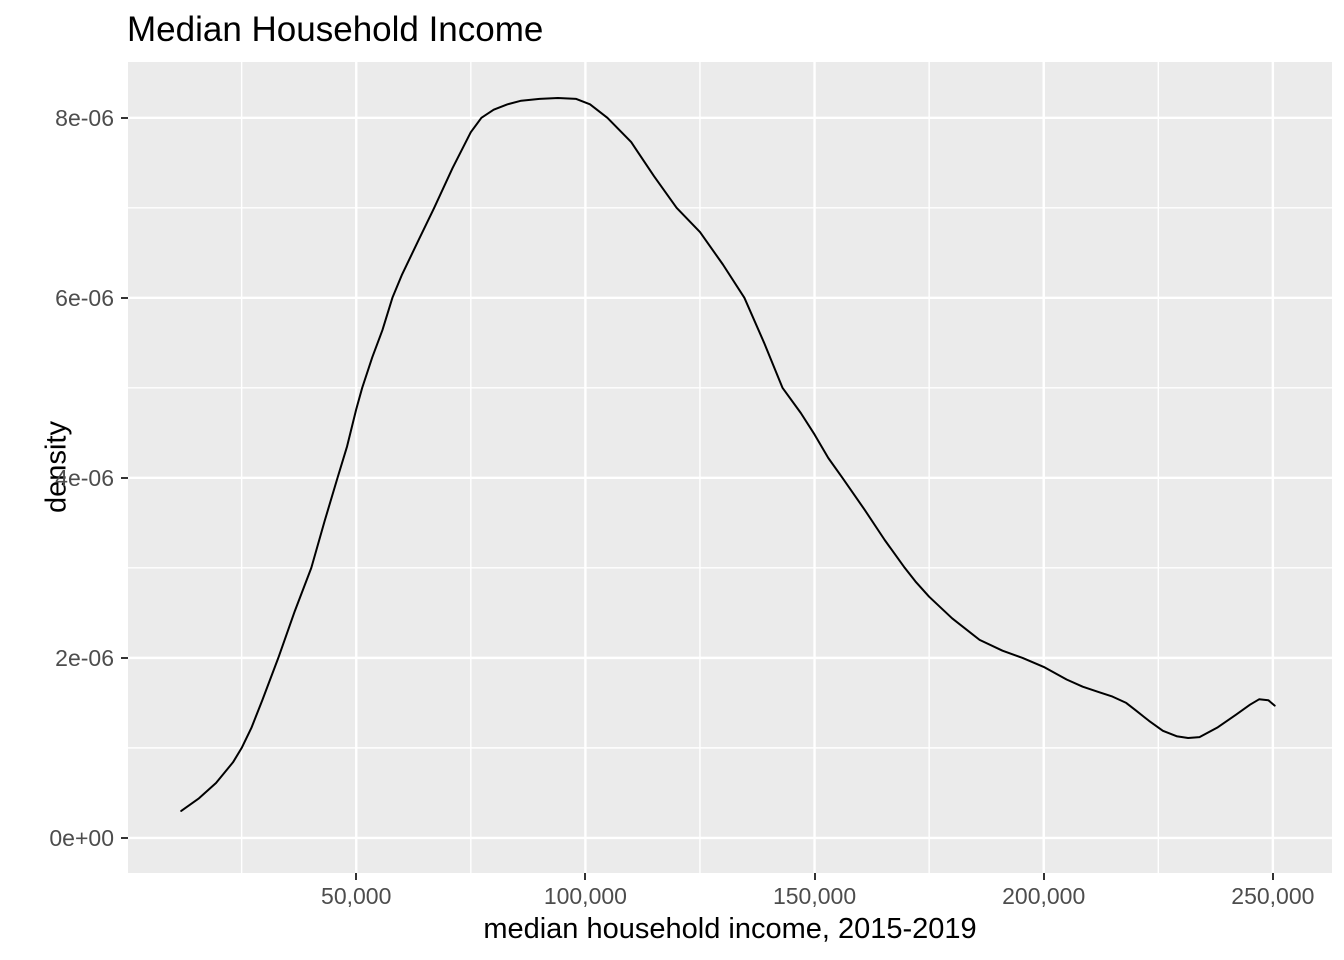  What do you see at coordinates (814, 896) in the screenshot?
I see `x-tick-label: 150,000` at bounding box center [814, 896].